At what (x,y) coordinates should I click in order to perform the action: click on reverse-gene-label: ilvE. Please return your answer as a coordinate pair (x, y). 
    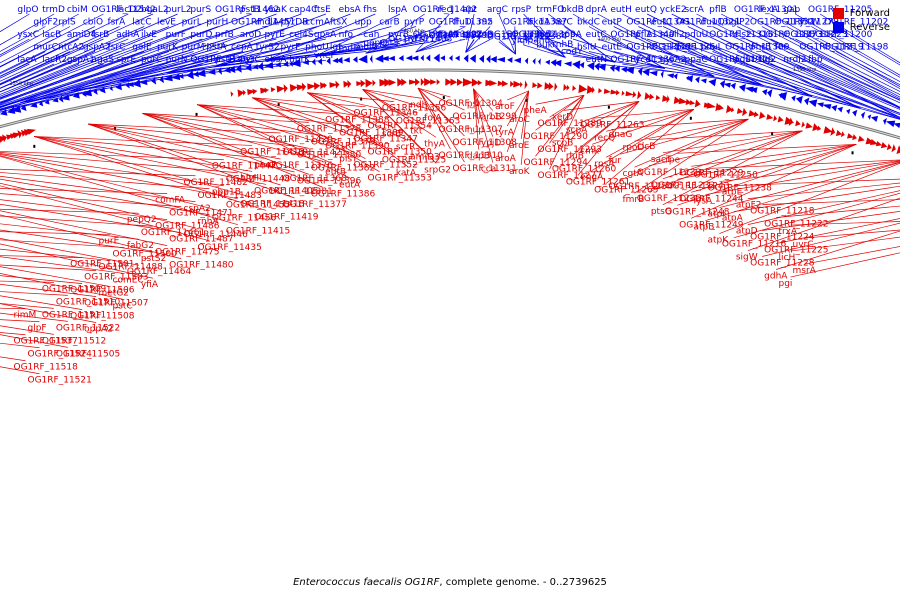
    Looking at the image, I should click on (149, 35).